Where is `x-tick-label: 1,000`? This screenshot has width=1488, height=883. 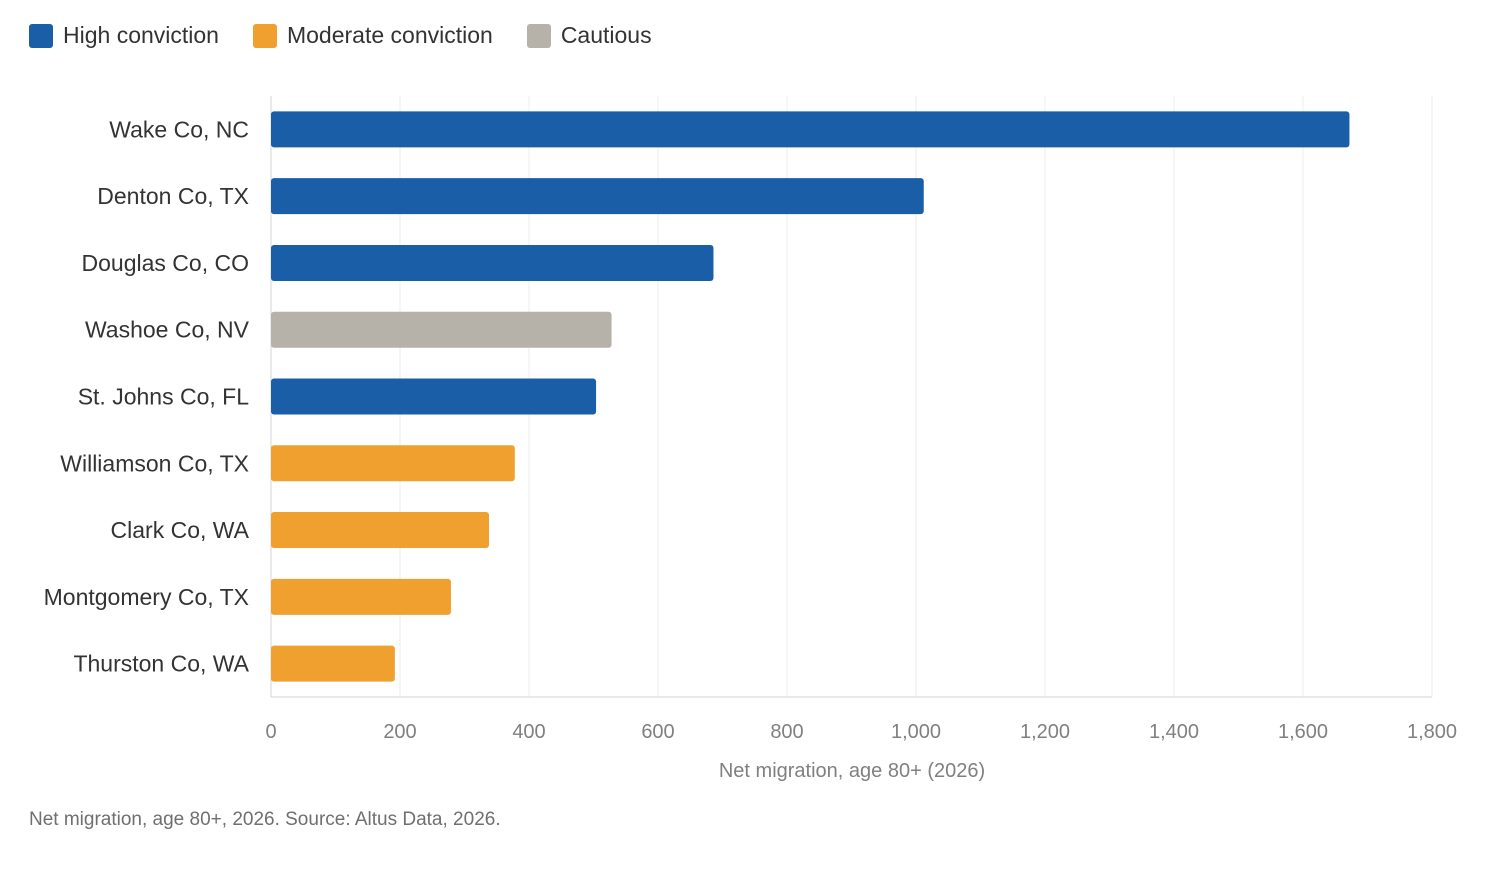 x-tick-label: 1,000 is located at coordinates (916, 732).